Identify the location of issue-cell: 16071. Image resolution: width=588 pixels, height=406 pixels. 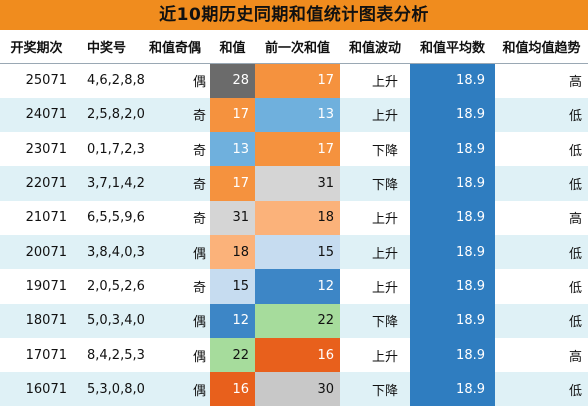
(36, 389).